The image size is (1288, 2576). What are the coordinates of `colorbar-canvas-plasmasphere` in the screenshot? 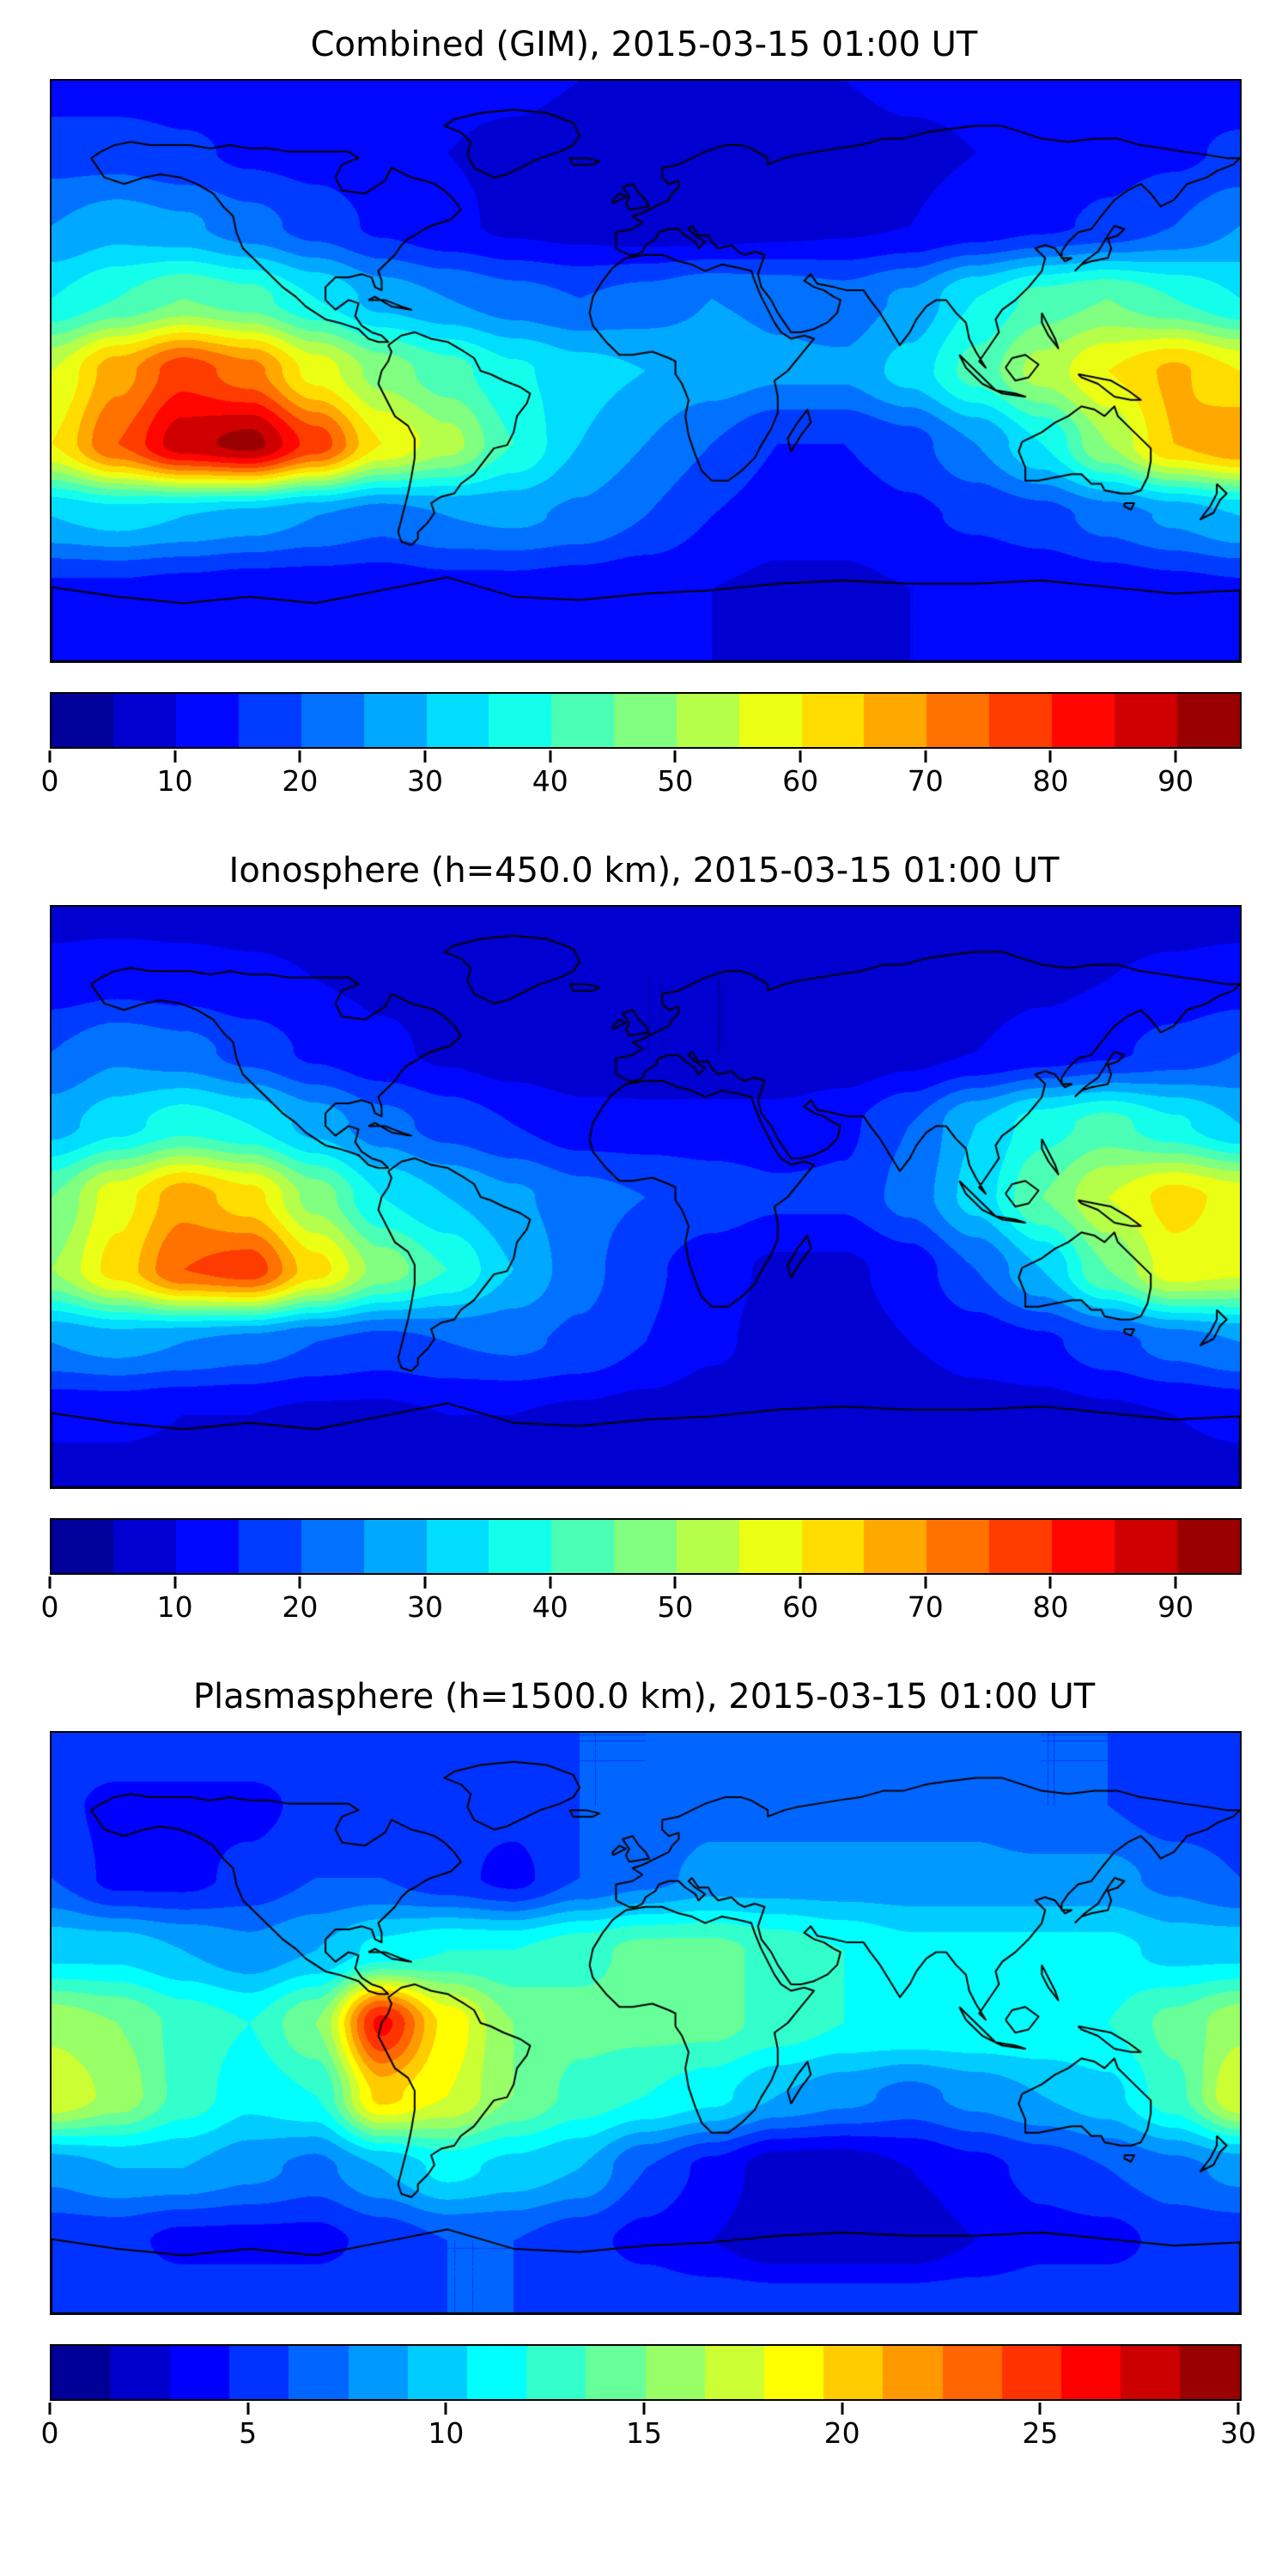 It's located at (646, 2372).